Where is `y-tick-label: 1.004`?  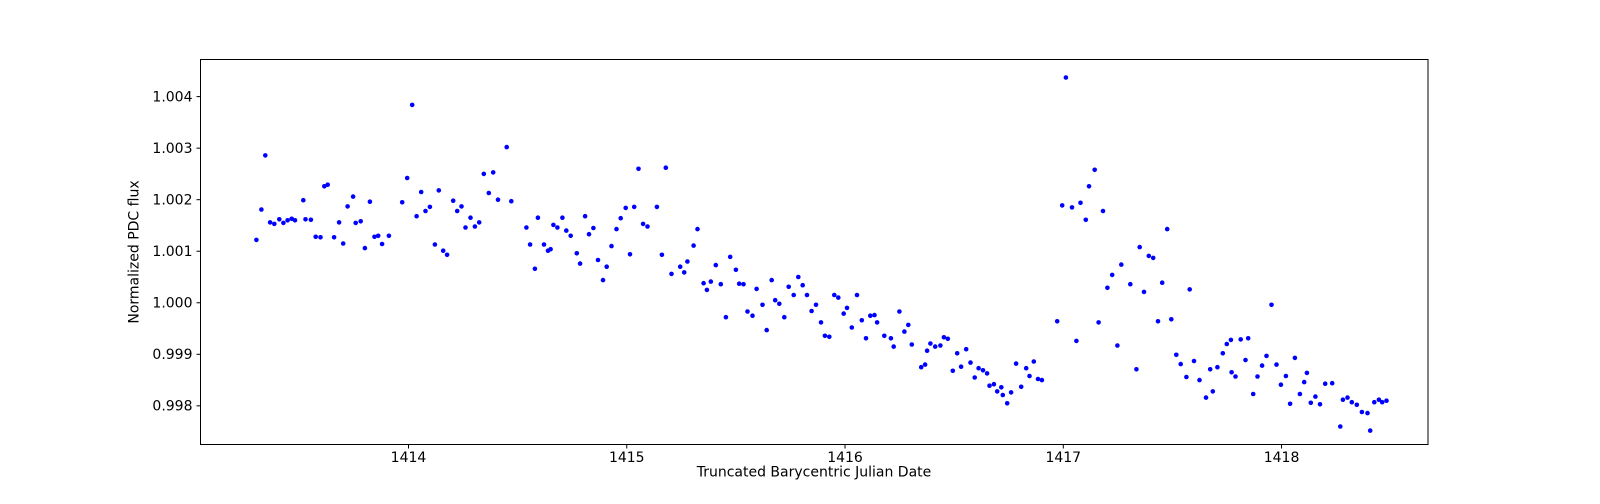
y-tick-label: 1.004 is located at coordinates (172, 98).